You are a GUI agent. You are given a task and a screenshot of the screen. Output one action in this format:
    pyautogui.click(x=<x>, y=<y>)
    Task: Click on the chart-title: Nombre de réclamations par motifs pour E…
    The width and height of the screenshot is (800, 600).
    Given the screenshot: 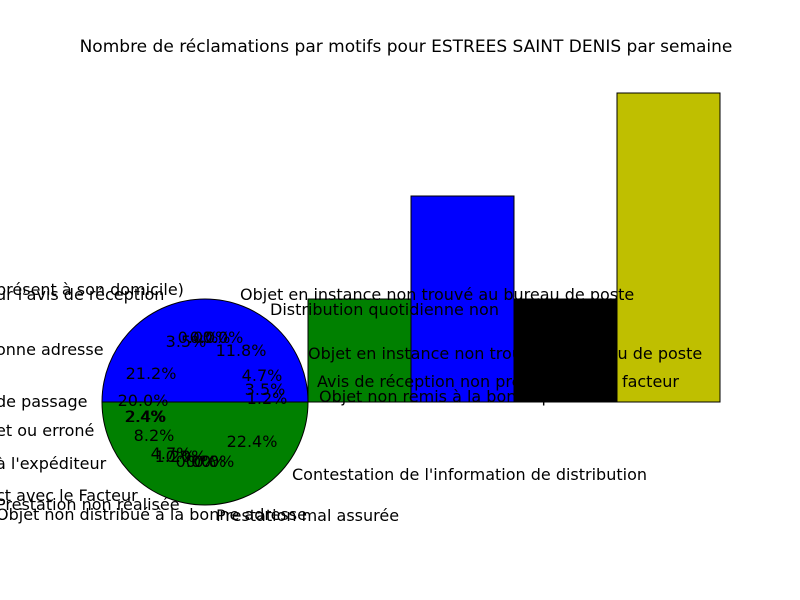 What is the action you would take?
    pyautogui.click(x=406, y=47)
    